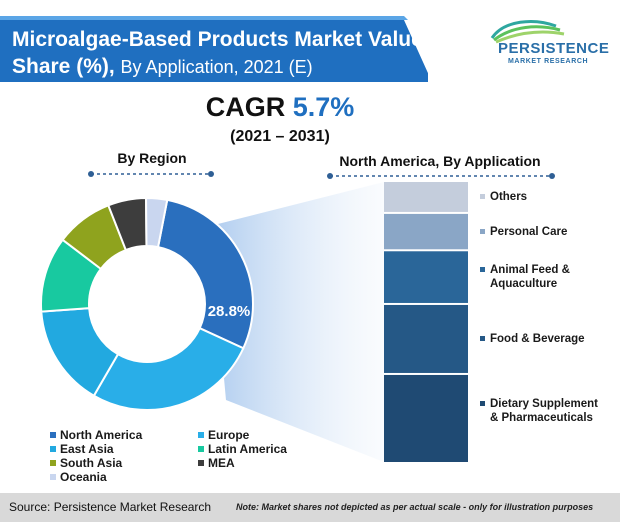  Describe the element at coordinates (151, 174) in the screenshot. I see `region-title-connector` at that location.